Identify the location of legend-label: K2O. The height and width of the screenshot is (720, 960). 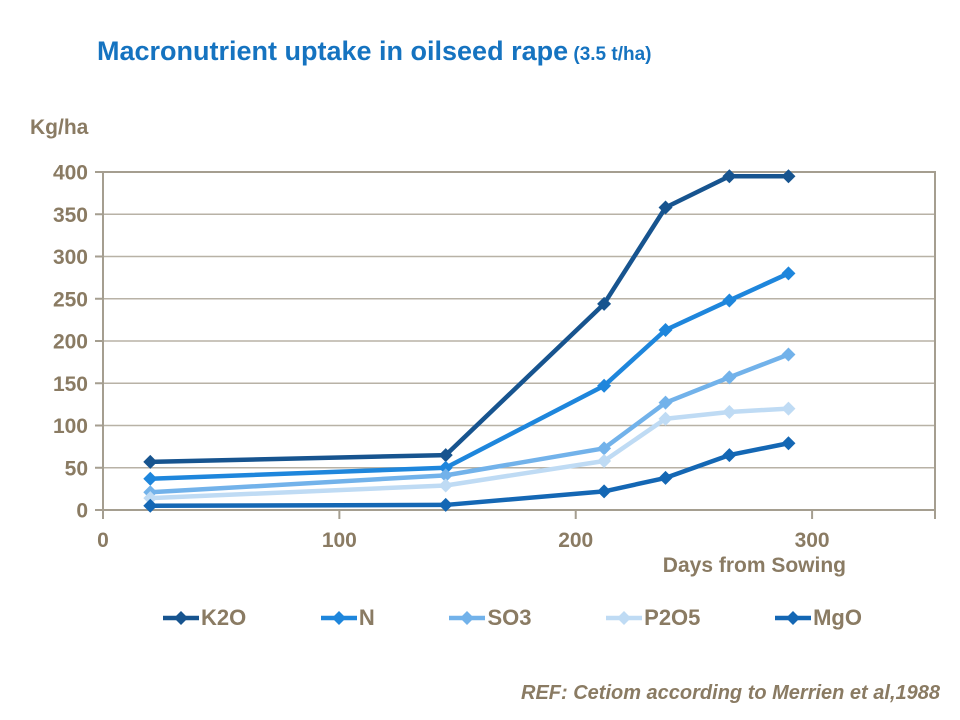
(224, 617).